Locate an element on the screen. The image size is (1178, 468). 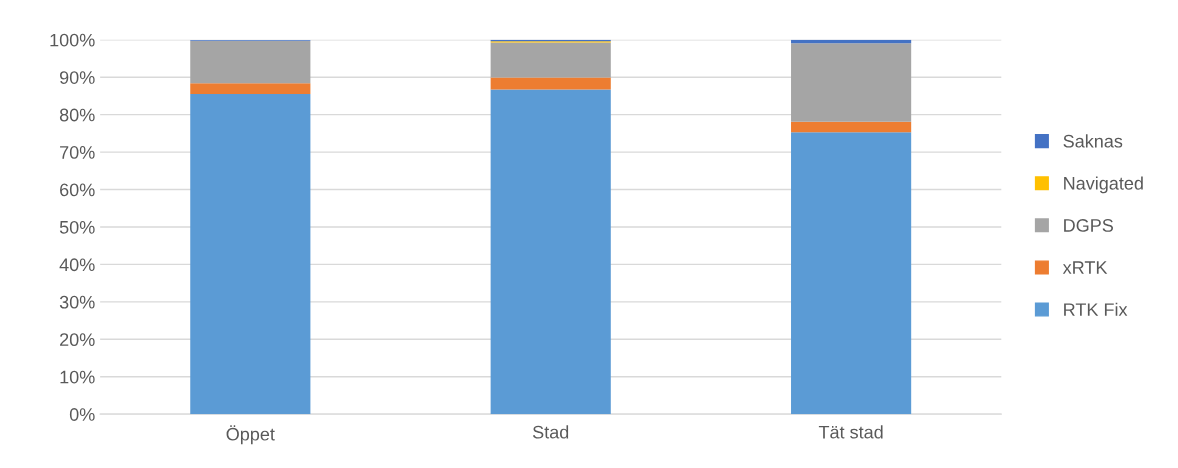
x-tick-label: Stad is located at coordinates (550, 432).